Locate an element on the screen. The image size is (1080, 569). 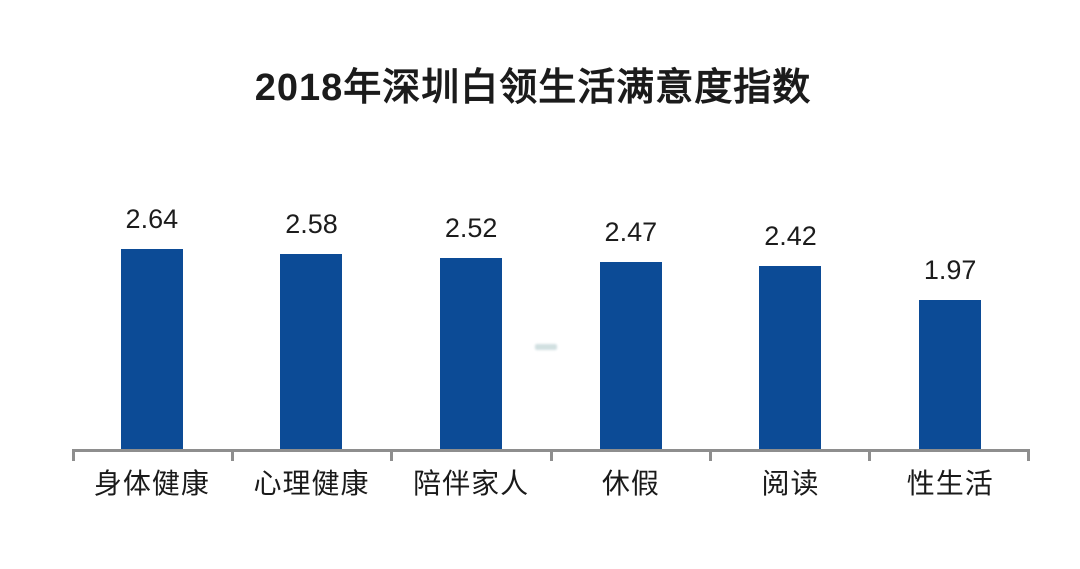
bar-column: 1.97 is located at coordinates (950, 225).